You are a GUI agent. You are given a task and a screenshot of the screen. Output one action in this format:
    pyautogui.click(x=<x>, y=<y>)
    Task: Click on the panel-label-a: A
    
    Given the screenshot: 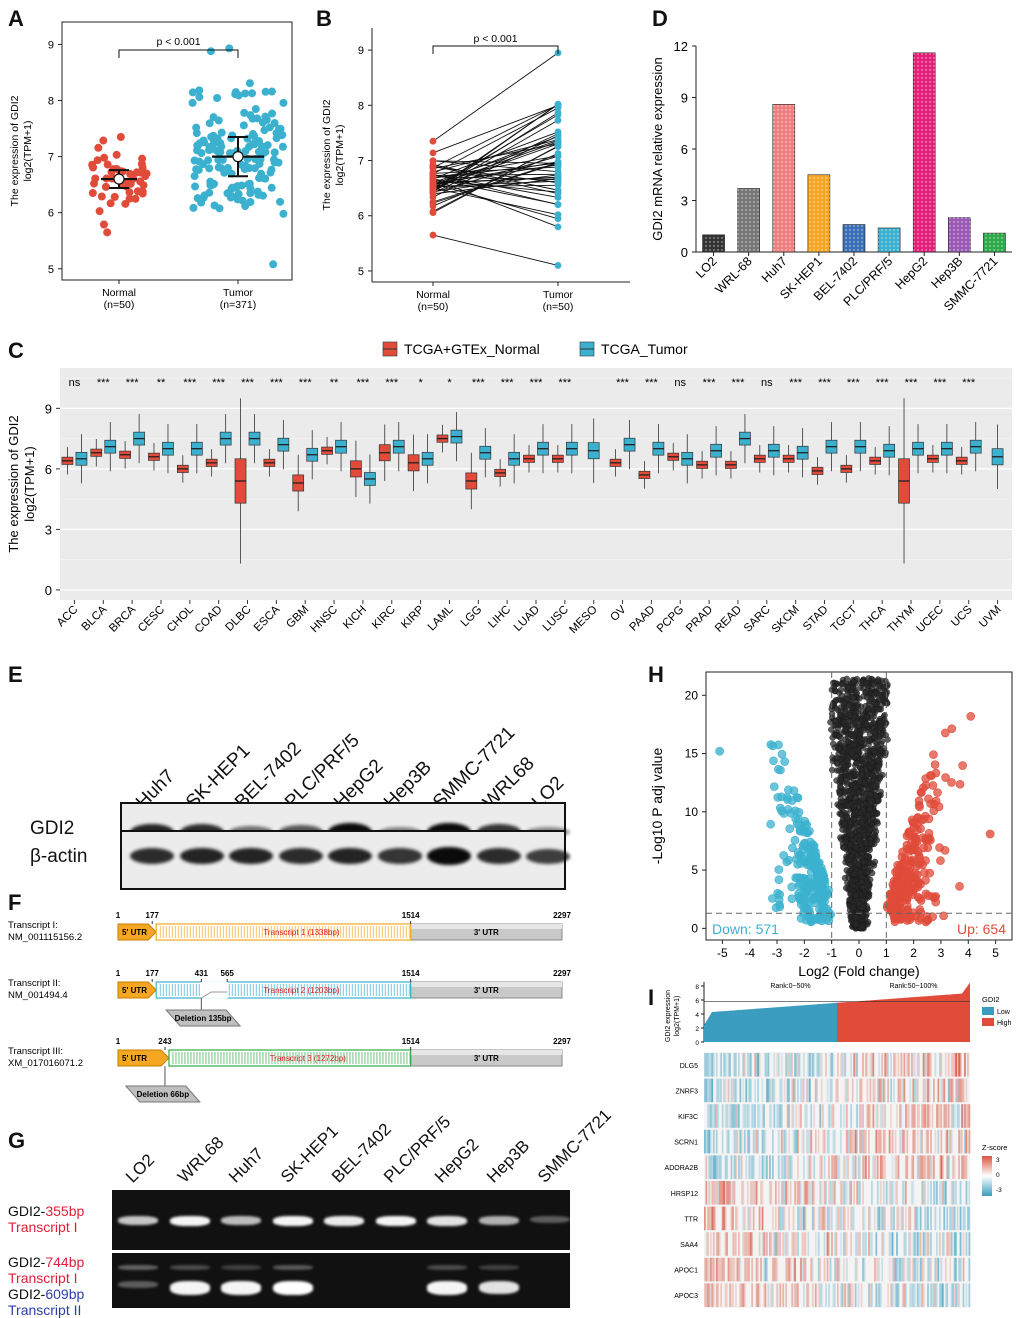 What is the action you would take?
    pyautogui.click(x=16, y=18)
    